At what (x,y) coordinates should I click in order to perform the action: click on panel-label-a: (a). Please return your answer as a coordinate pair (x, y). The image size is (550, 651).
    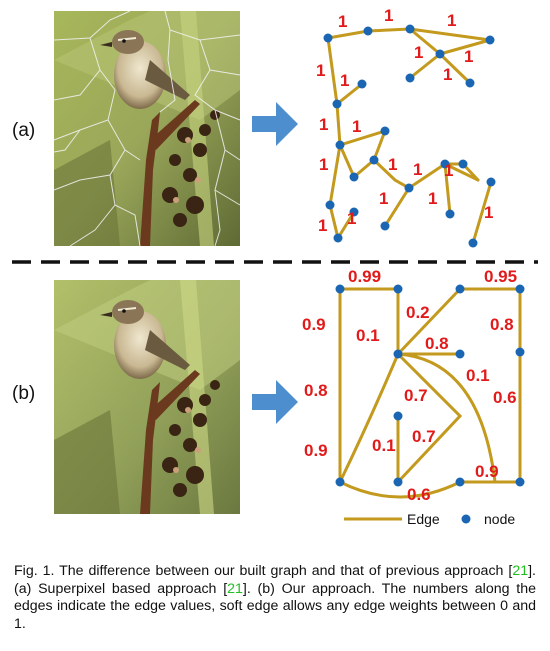
    Looking at the image, I should click on (23, 130).